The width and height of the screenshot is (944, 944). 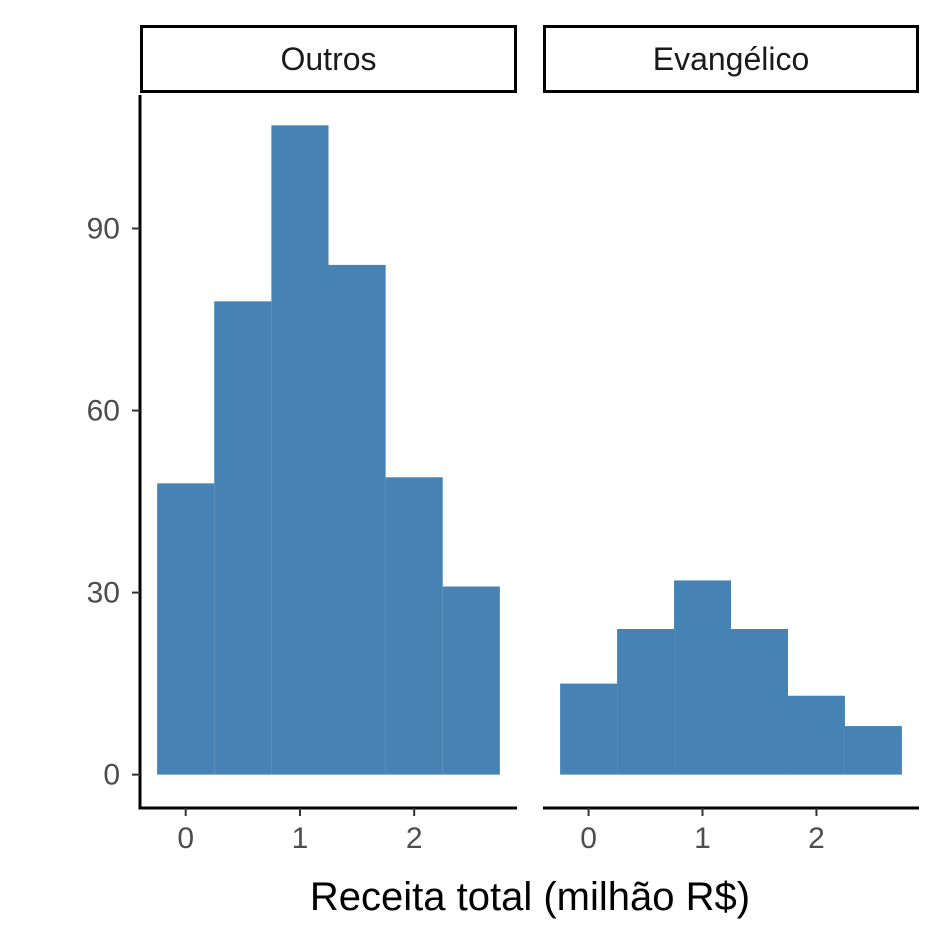 What do you see at coordinates (530, 897) in the screenshot?
I see `x-axis-title: Receita total (milhão R$)` at bounding box center [530, 897].